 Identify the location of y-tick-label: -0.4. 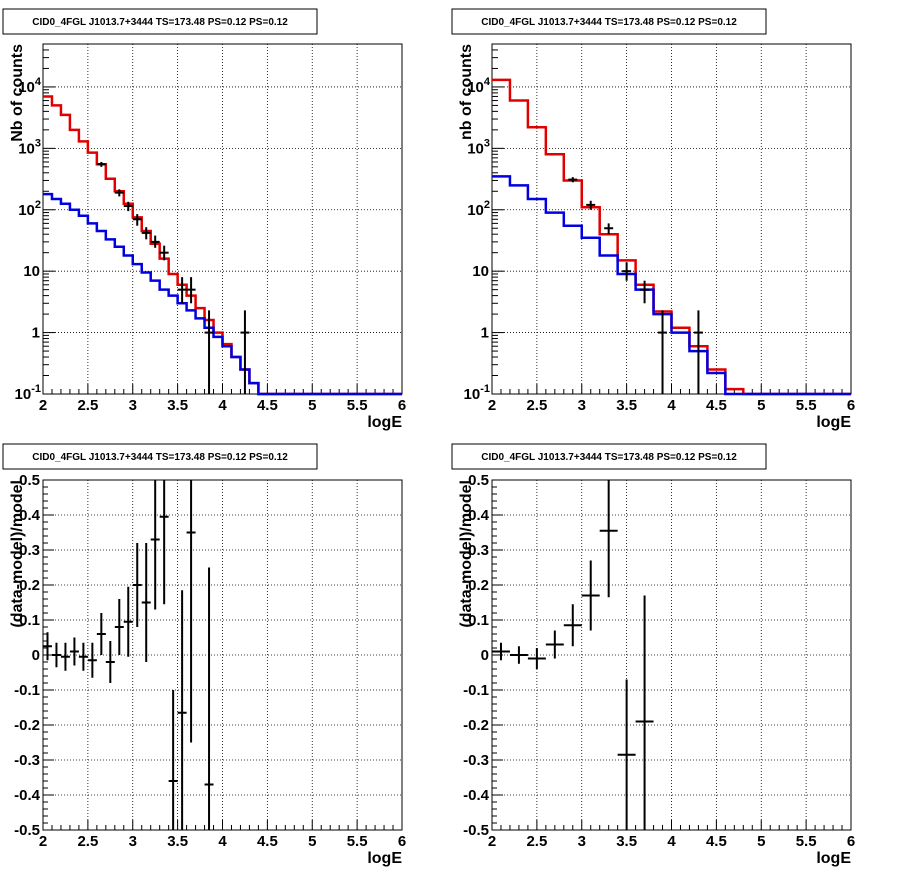
(476, 795).